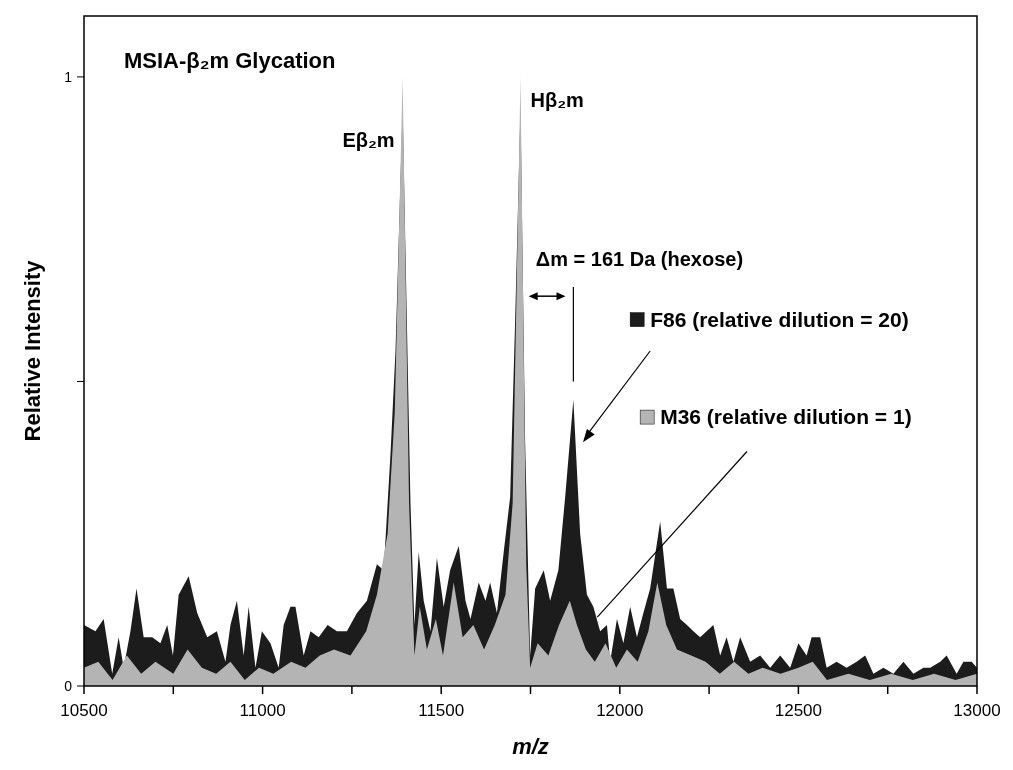 The width and height of the screenshot is (1013, 770). Describe the element at coordinates (84, 710) in the screenshot. I see `x-tick-label: 10500` at that location.